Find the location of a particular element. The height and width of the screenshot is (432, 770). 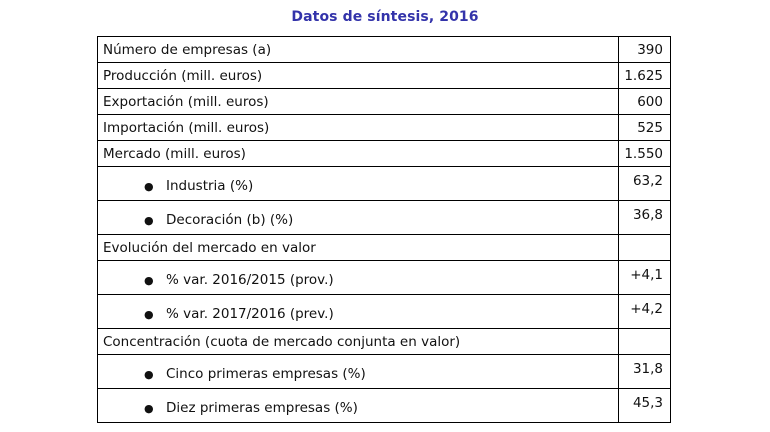

row-value: +4,1 is located at coordinates (644, 277).